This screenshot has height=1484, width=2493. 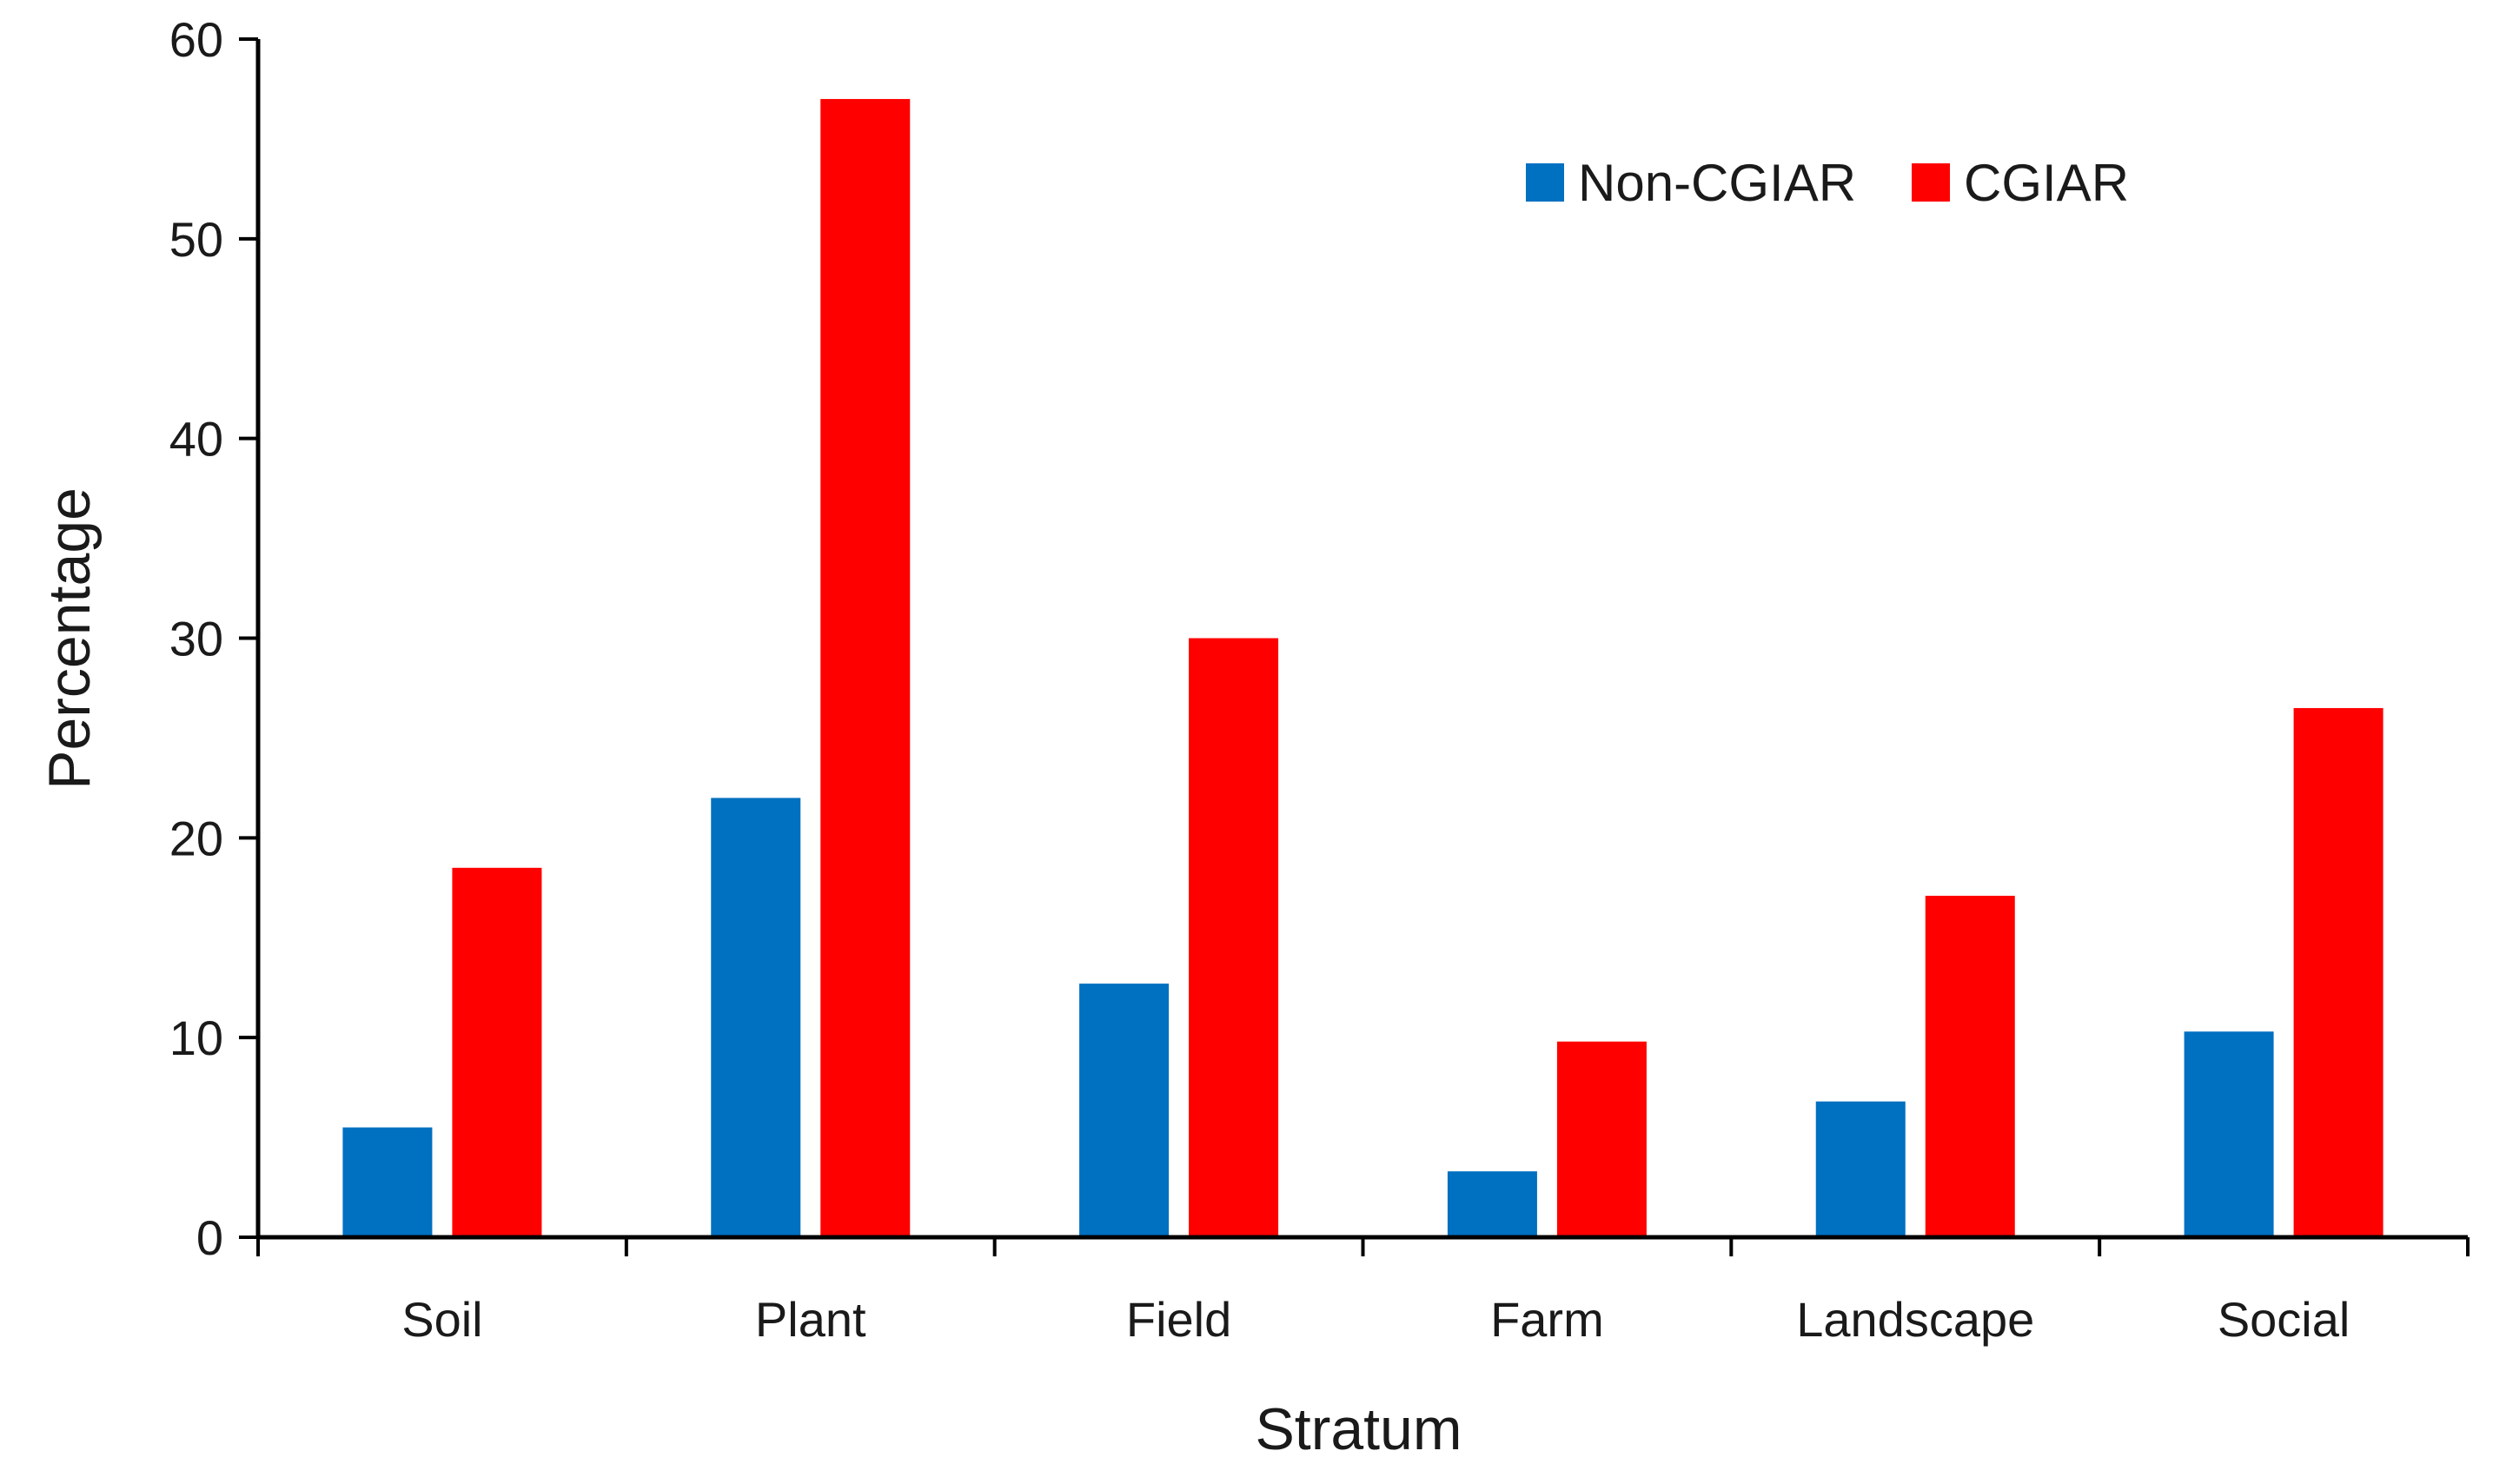 What do you see at coordinates (69, 638) in the screenshot?
I see `y-axis-title: Percentage` at bounding box center [69, 638].